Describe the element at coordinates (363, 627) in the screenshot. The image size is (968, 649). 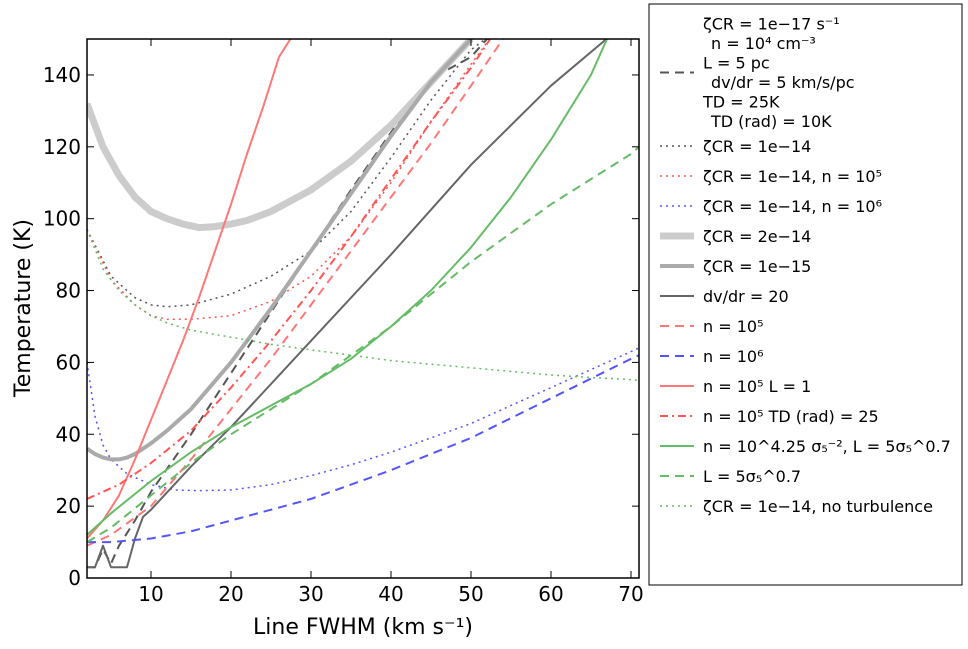
I see `x-axis-label: Line FWHM (km s⁻¹)` at that location.